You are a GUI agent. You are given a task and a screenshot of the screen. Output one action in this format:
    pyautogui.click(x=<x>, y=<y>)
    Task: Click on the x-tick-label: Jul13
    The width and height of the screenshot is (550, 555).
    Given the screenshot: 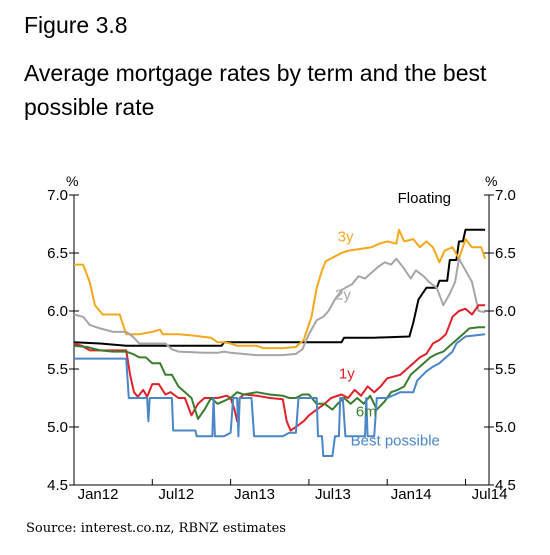 What is the action you would take?
    pyautogui.click(x=333, y=494)
    